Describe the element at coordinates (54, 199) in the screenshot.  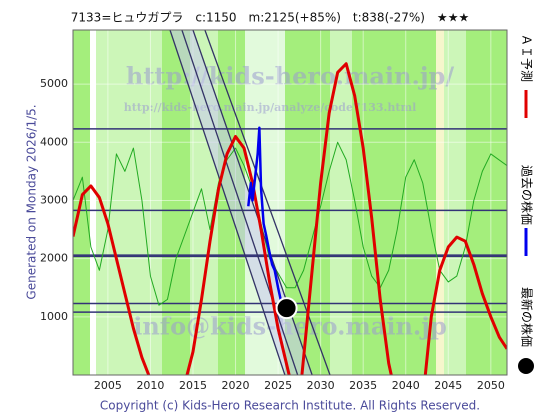
I see `y-tick-label: 3000` at that location.